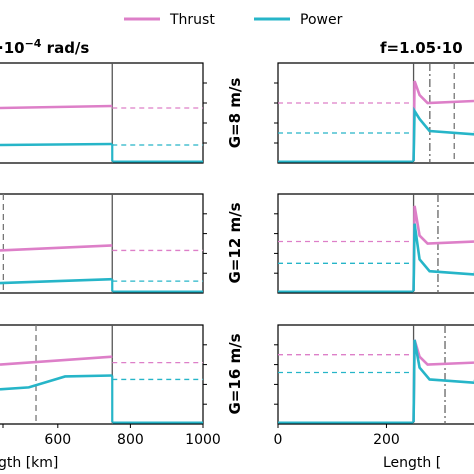 The width and height of the screenshot is (474, 474). What do you see at coordinates (235, 373) in the screenshot?
I see `row-label-g16: G=16 m/s` at bounding box center [235, 373].